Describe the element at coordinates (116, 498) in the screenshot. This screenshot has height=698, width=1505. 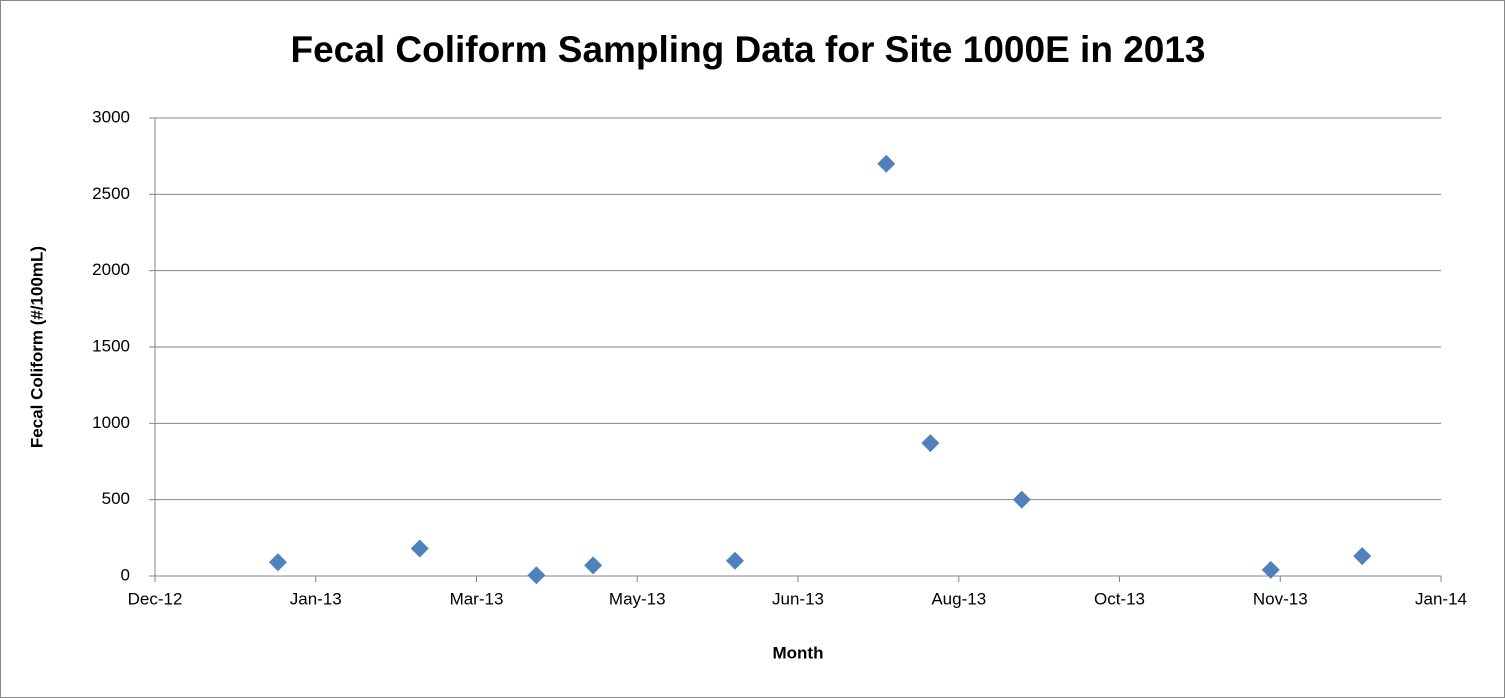
I see `y-tick-label: 500` at that location.